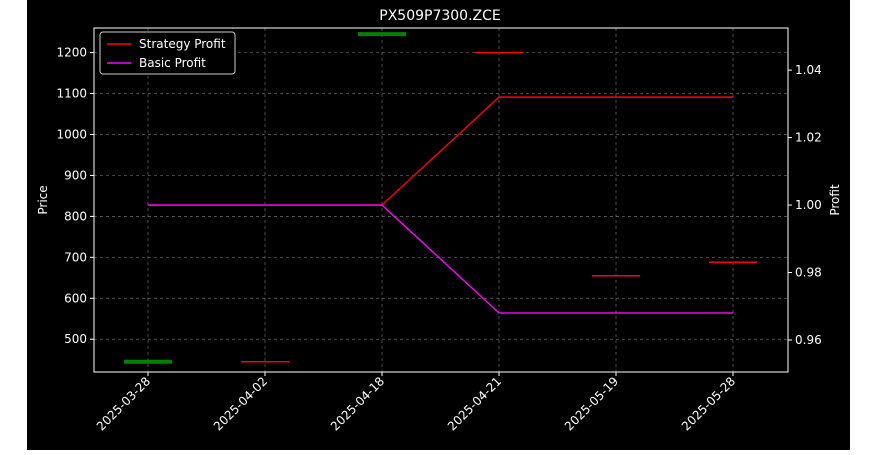 This screenshot has width=878, height=455. Describe the element at coordinates (357, 403) in the screenshot. I see `x-tick-label: 2025-04-18` at that location.